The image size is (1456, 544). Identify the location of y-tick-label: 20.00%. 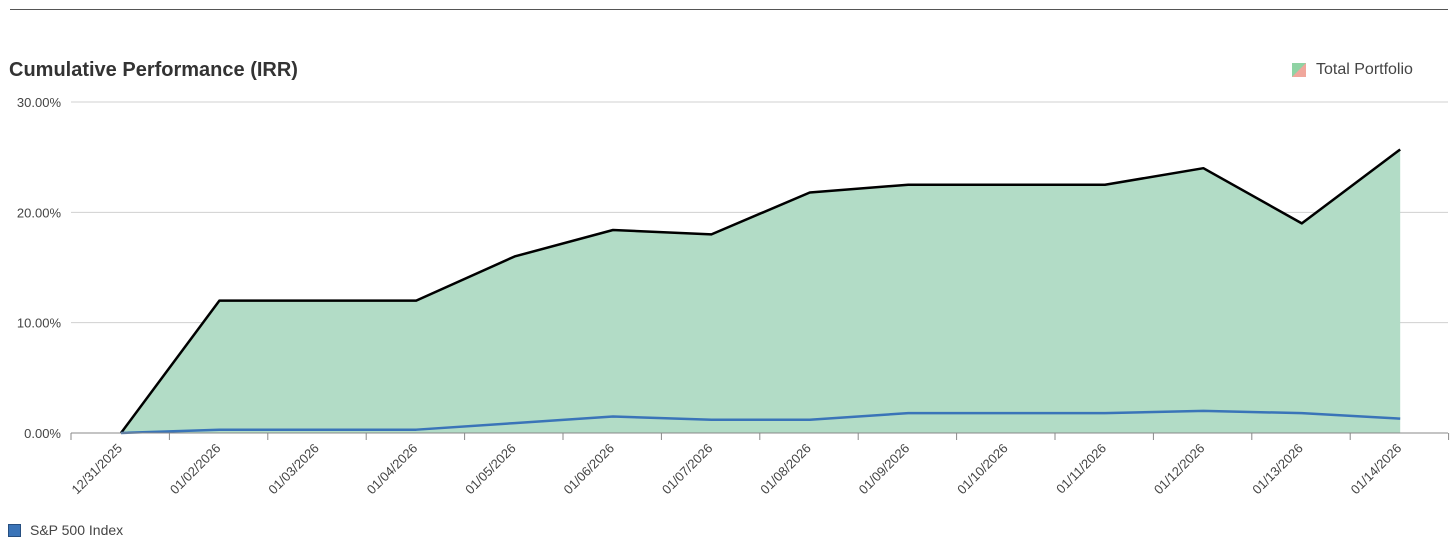
(39, 212).